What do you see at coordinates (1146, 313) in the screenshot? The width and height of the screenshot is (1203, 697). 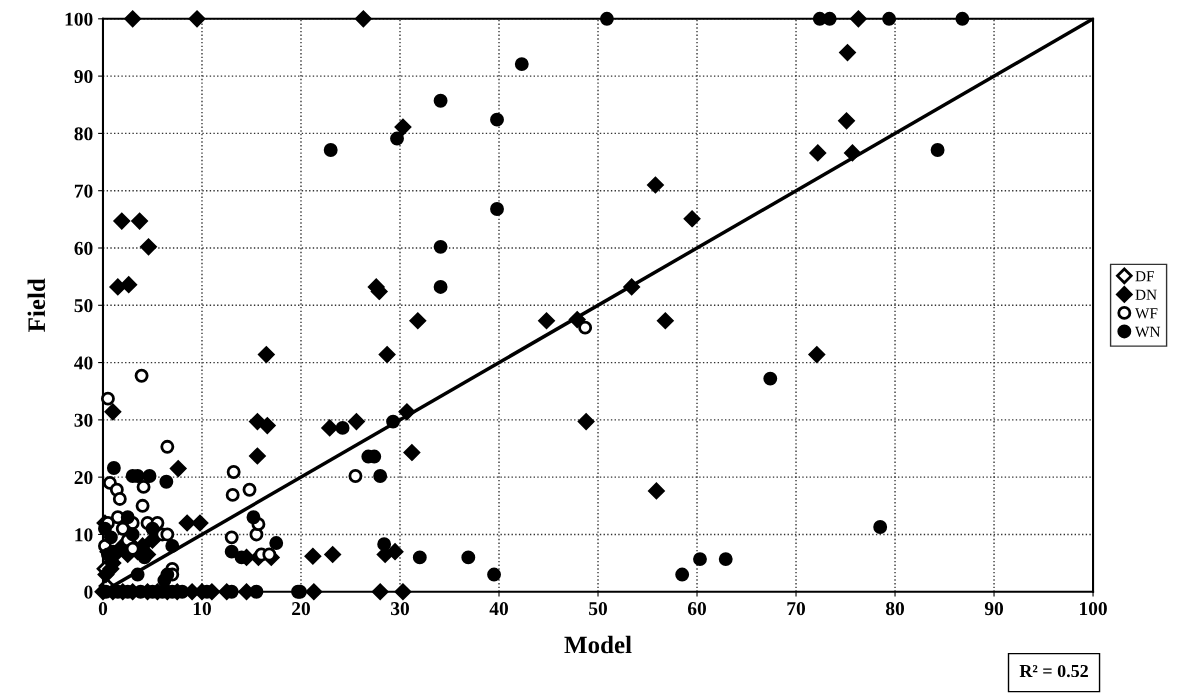 I see `legend-label: WF` at bounding box center [1146, 313].